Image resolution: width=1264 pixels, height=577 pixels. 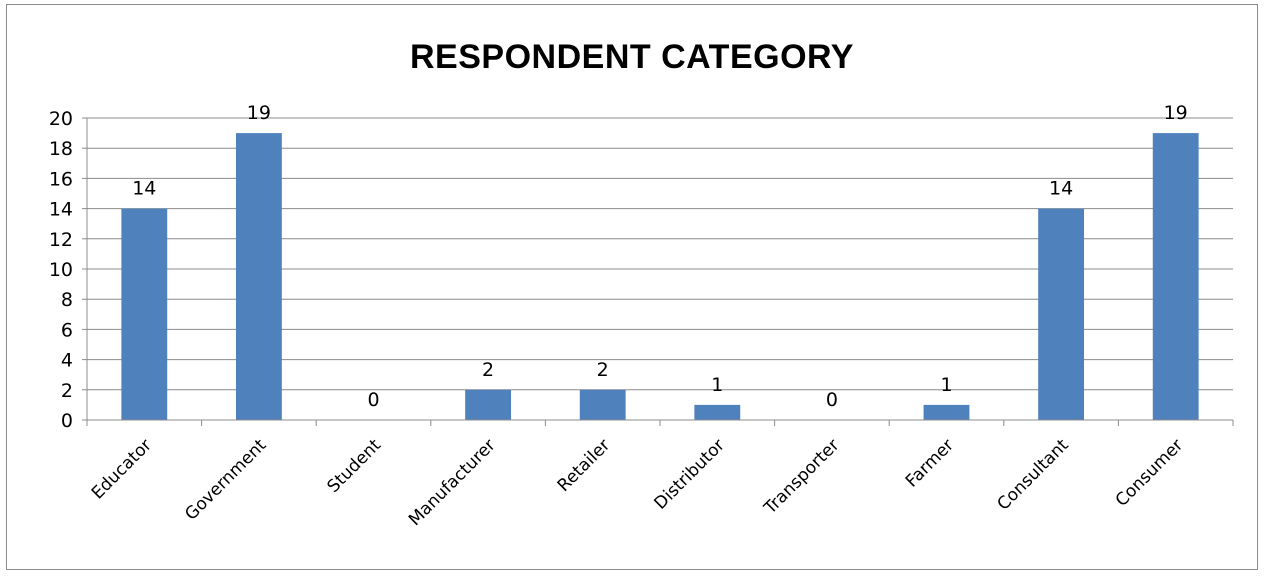 What do you see at coordinates (946, 412) in the screenshot?
I see `bar-farmer` at bounding box center [946, 412].